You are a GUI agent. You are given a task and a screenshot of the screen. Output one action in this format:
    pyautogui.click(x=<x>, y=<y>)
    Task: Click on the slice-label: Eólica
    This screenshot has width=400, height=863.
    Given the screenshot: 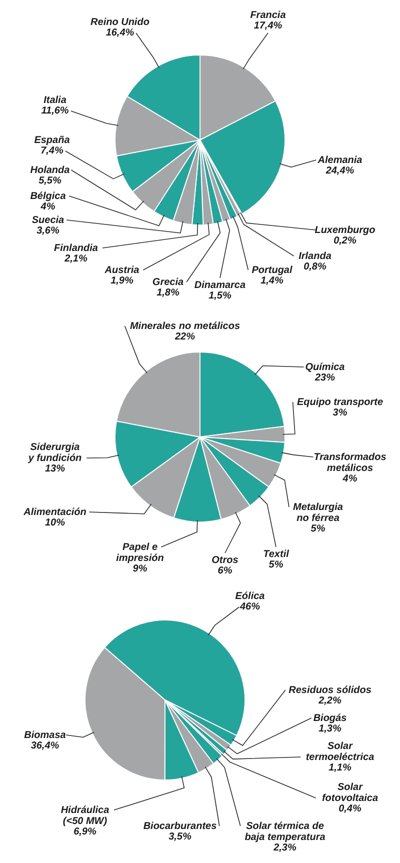 What is the action you would take?
    pyautogui.click(x=250, y=596)
    